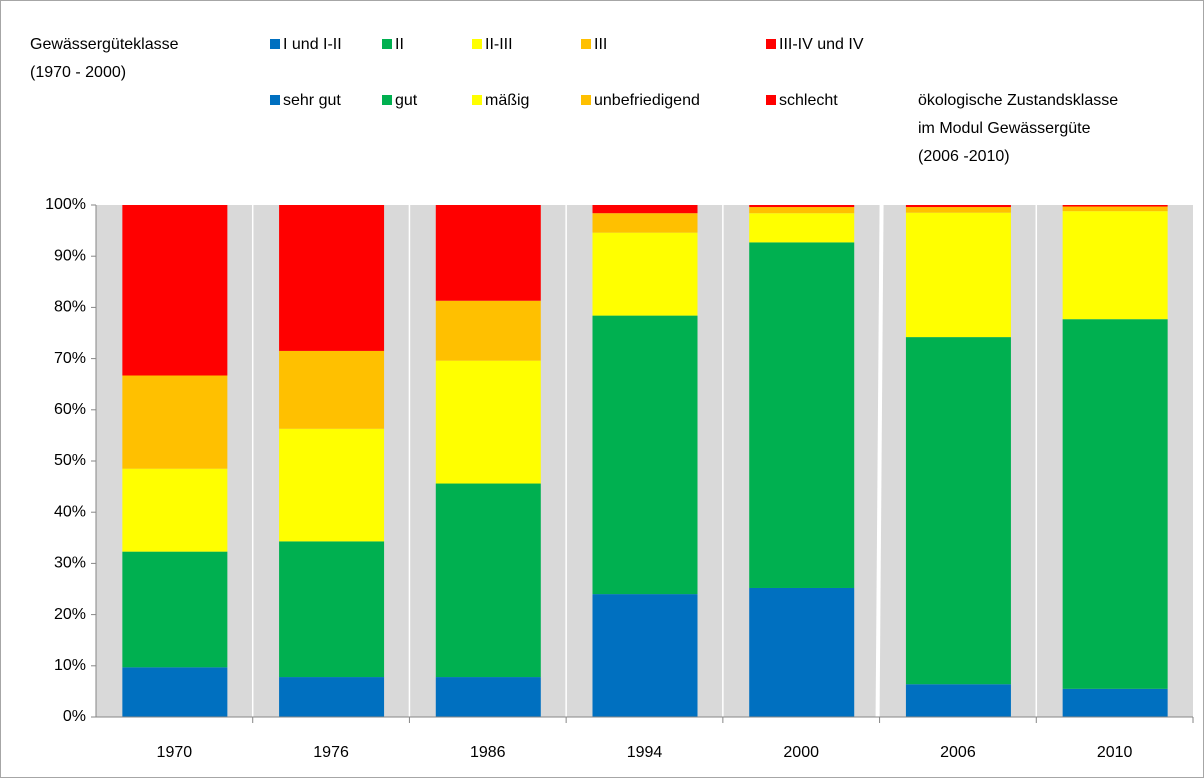 The image size is (1204, 778). What do you see at coordinates (399, 44) in the screenshot?
I see `legend-label: II` at bounding box center [399, 44].